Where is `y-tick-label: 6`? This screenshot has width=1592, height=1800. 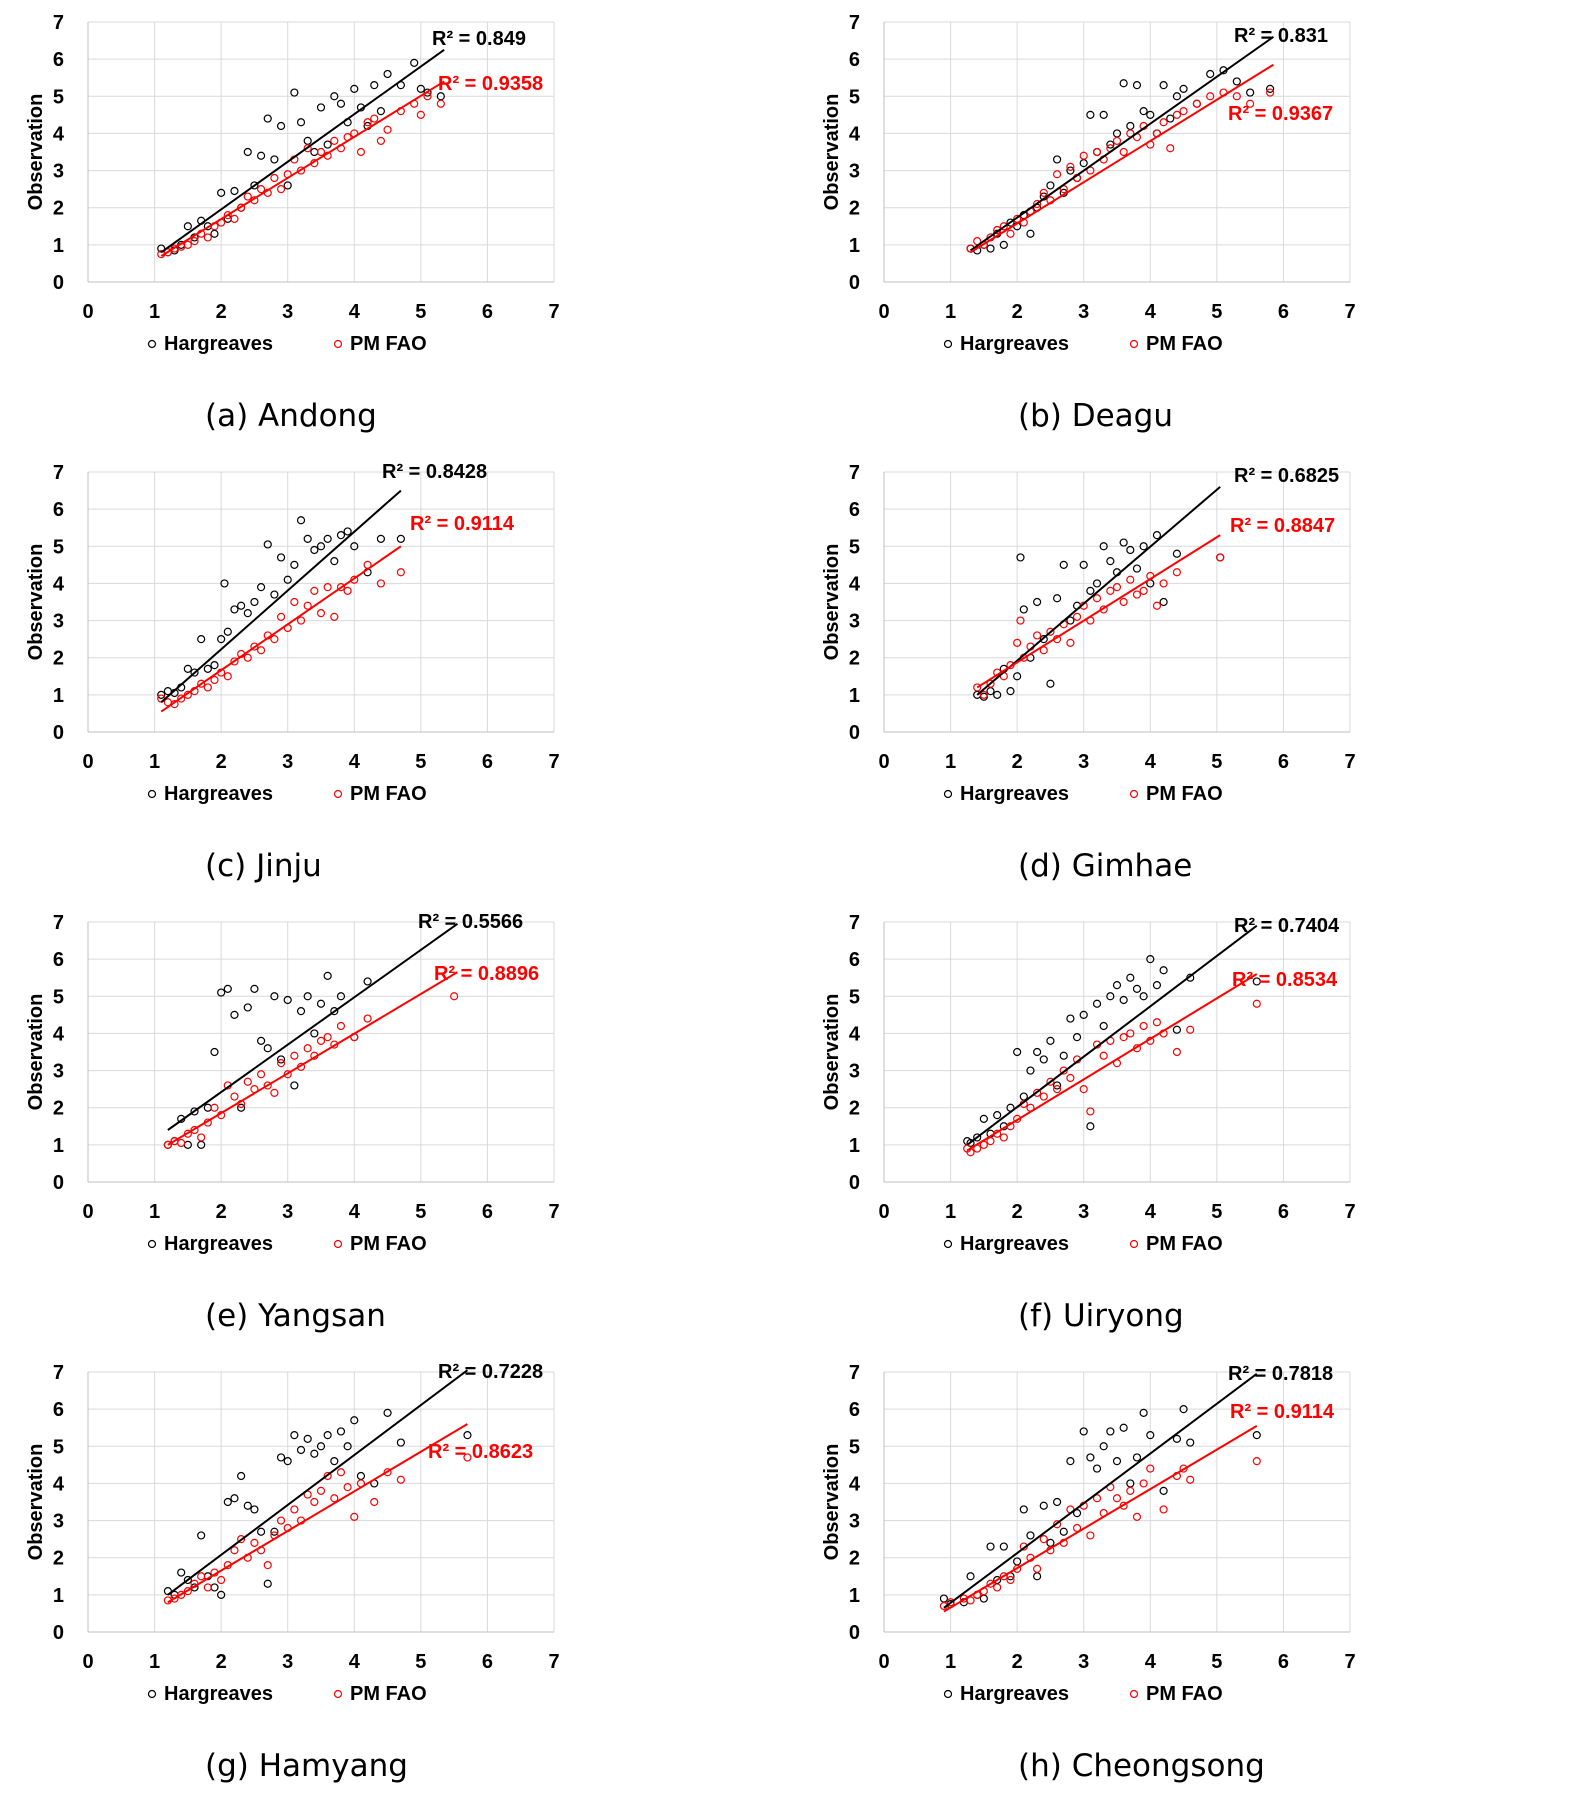
y-tick-label: 6 is located at coordinates (854, 60).